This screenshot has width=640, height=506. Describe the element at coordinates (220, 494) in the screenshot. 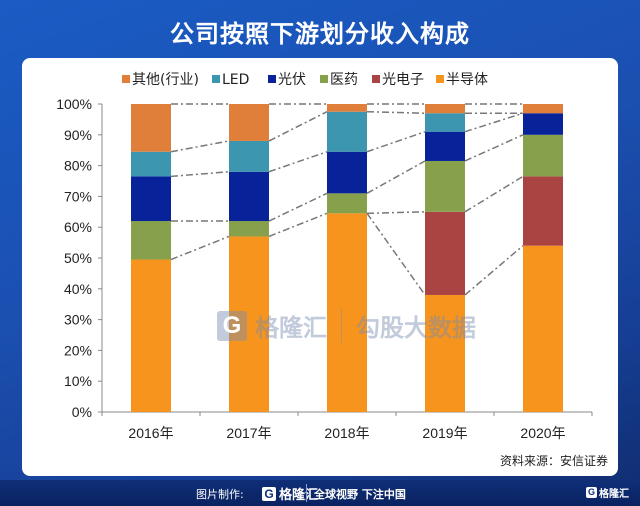

I see `made-by-label: 图片制作:` at that location.